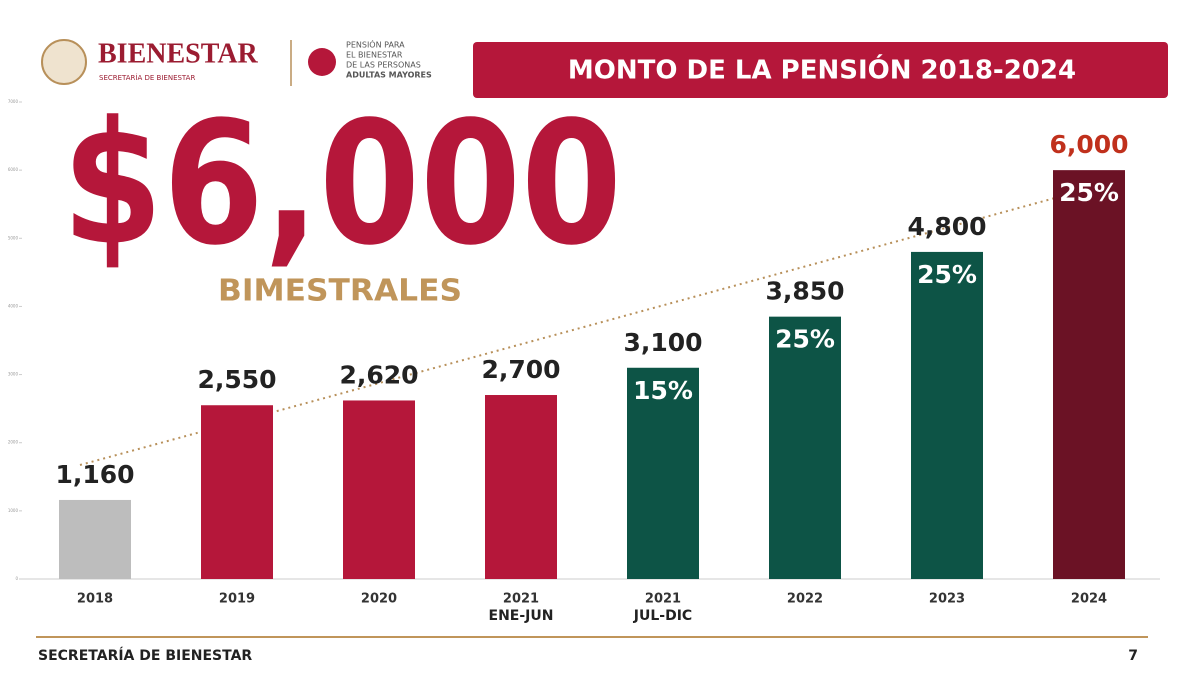 Image resolution: width=1183 pixels, height=680 pixels. Describe the element at coordinates (521, 616) in the screenshot. I see `x-tick-note: ENE-JUN` at that location.